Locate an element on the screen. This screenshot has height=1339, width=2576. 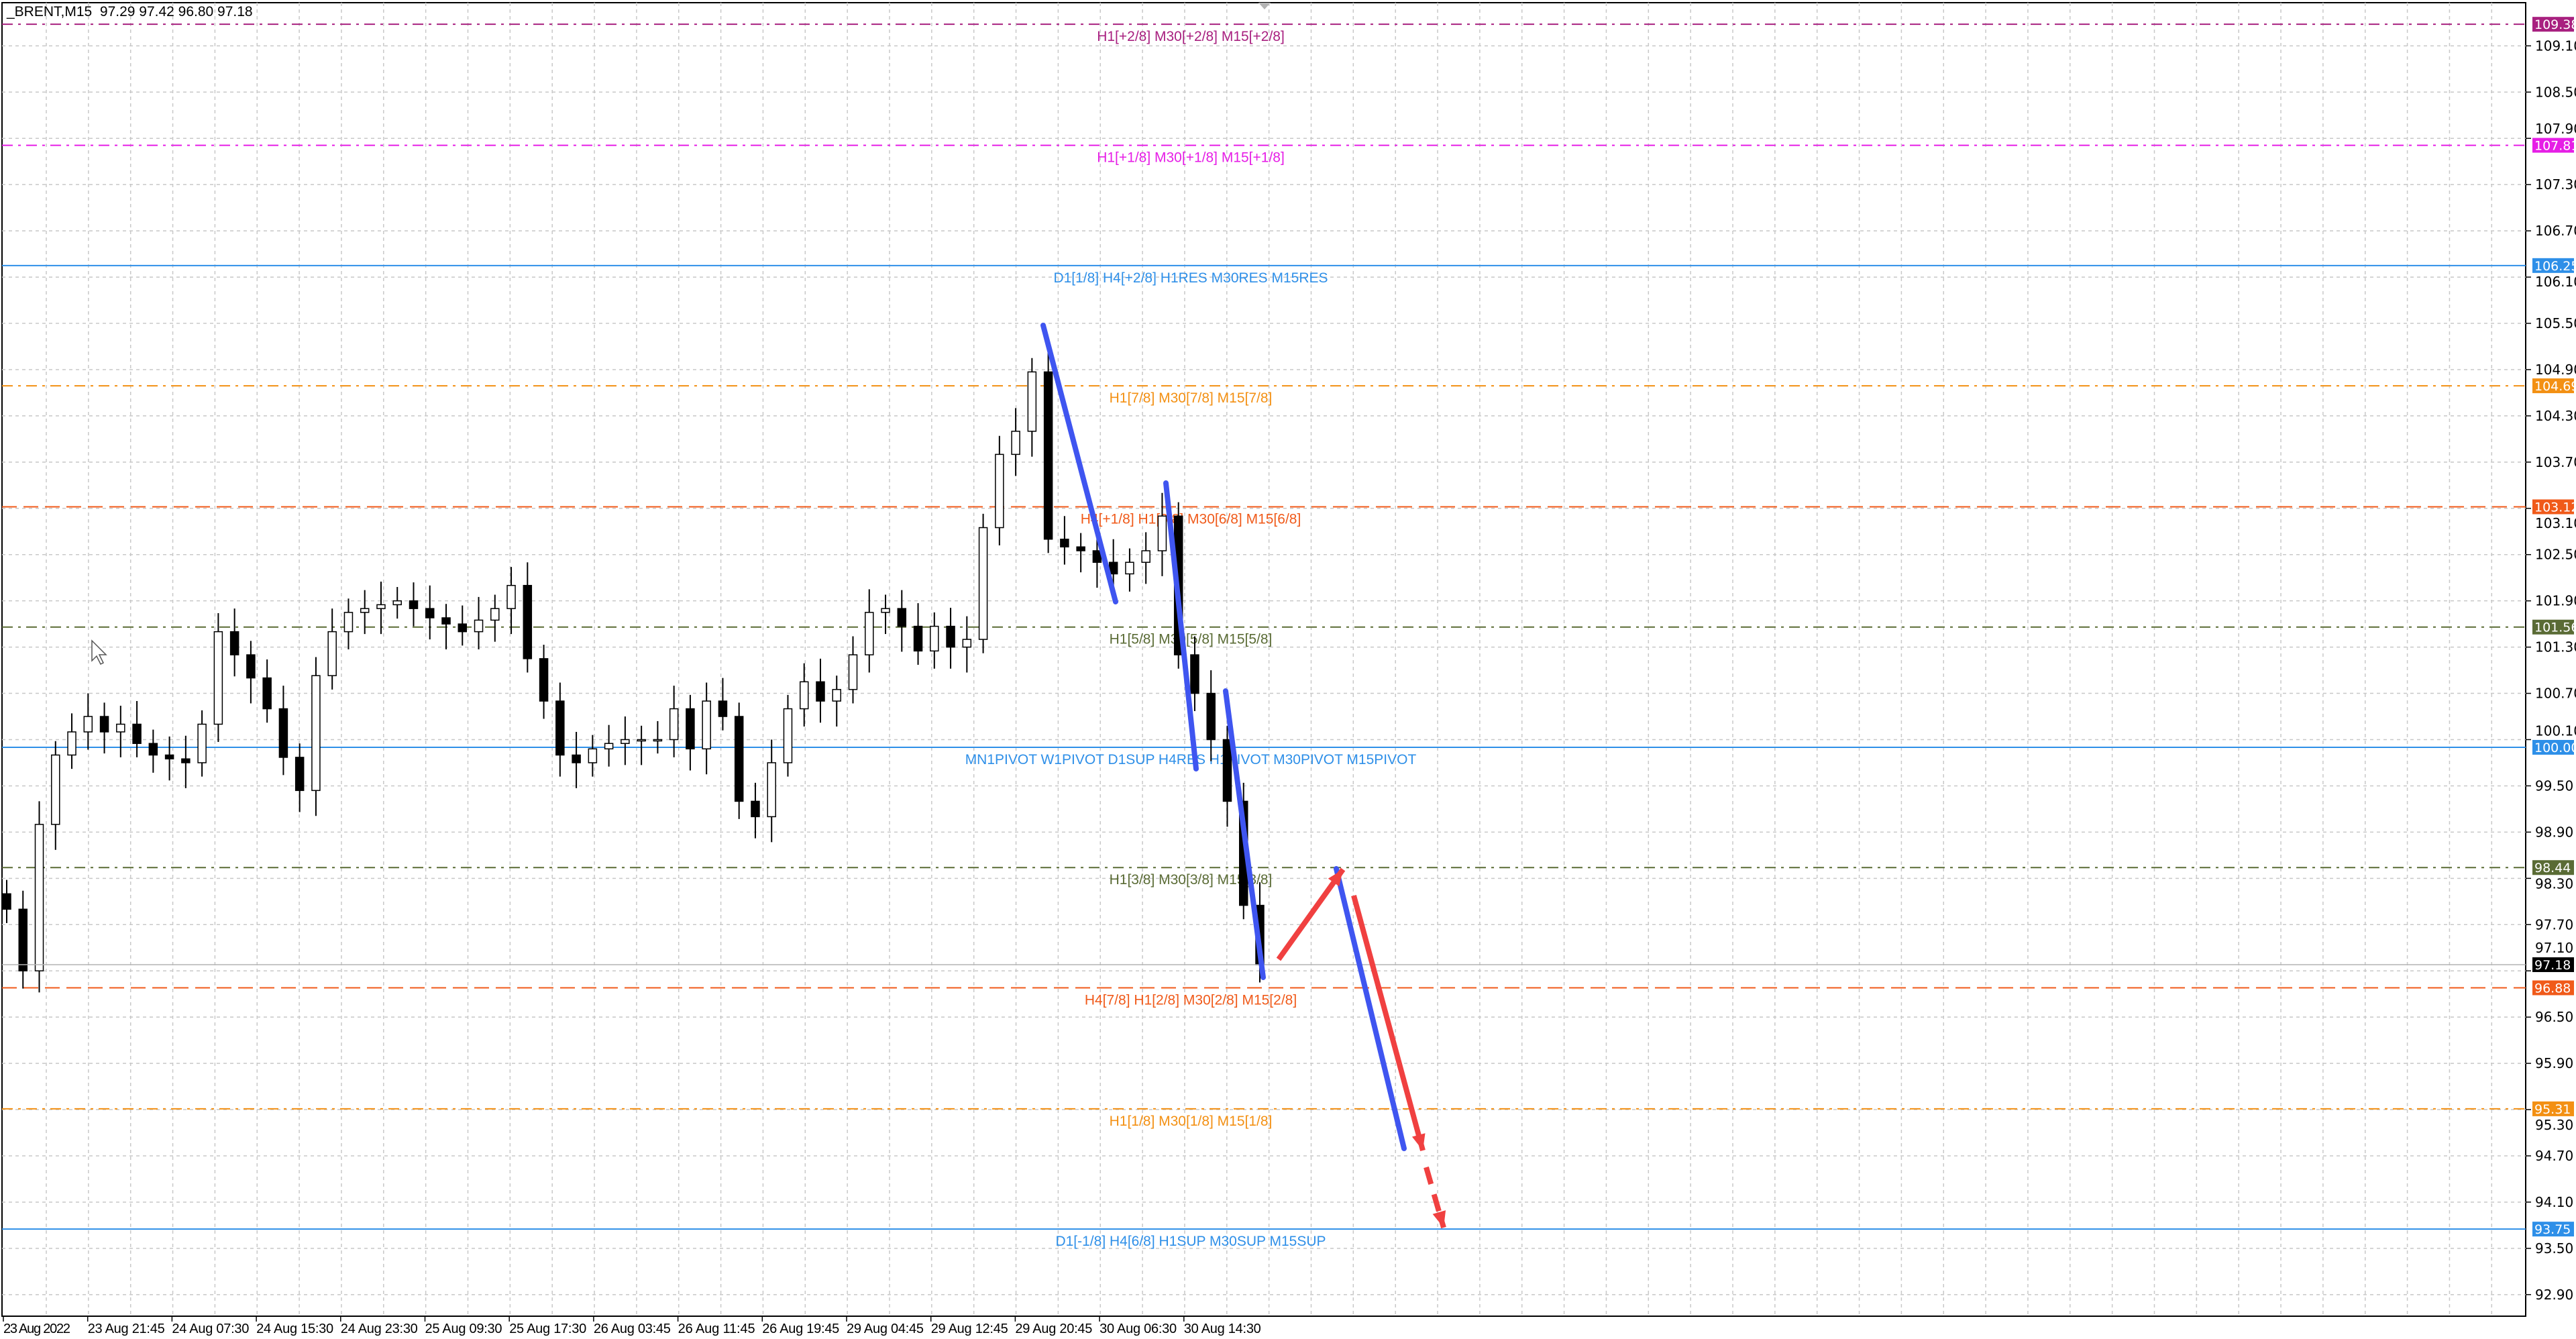
forecast-arrow-line is located at coordinates (1311, 914).